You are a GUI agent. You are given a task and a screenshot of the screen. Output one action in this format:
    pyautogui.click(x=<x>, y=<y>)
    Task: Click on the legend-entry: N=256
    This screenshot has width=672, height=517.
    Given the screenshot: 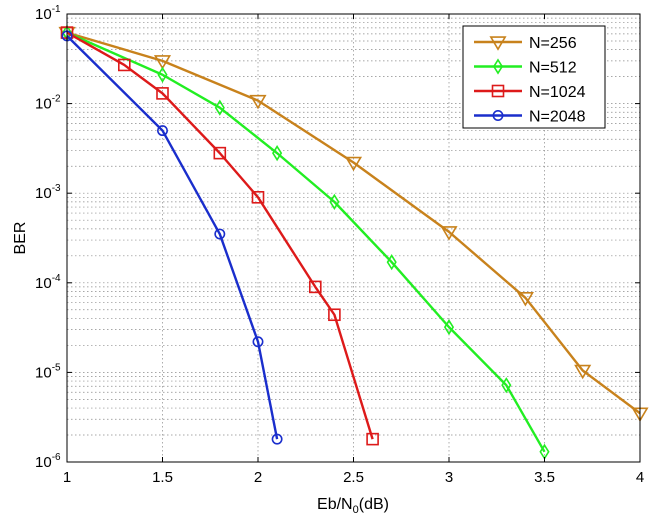 What is the action you would take?
    pyautogui.click(x=525, y=43)
    